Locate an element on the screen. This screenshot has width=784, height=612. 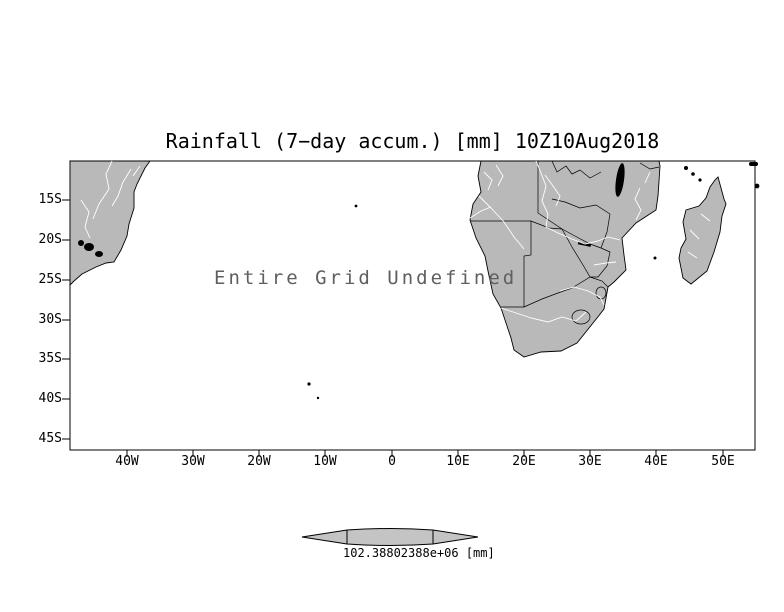
madagascar-landmass is located at coordinates (702, 230).